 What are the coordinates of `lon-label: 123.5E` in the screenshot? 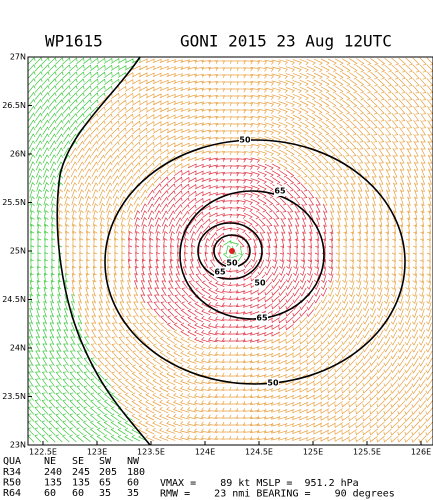 It's located at (151, 452).